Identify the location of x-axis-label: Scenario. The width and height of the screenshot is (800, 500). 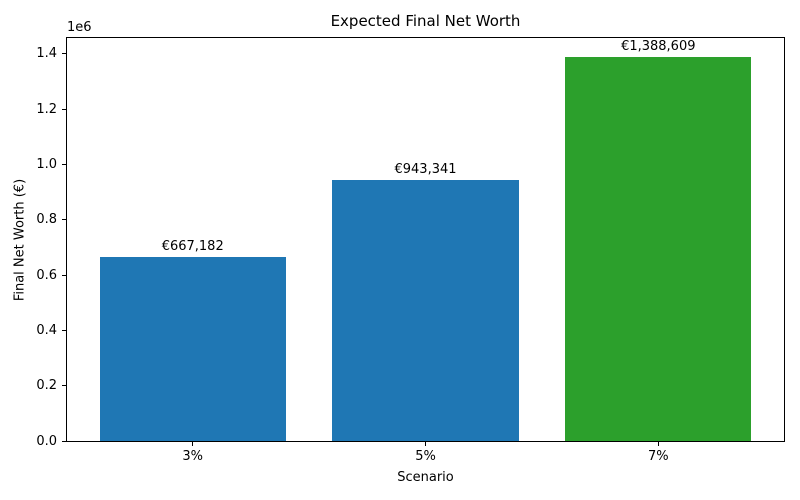
(425, 477).